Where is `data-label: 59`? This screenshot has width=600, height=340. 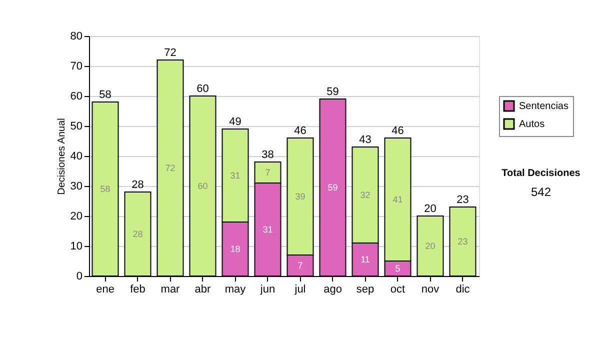 data-label: 59 is located at coordinates (333, 187).